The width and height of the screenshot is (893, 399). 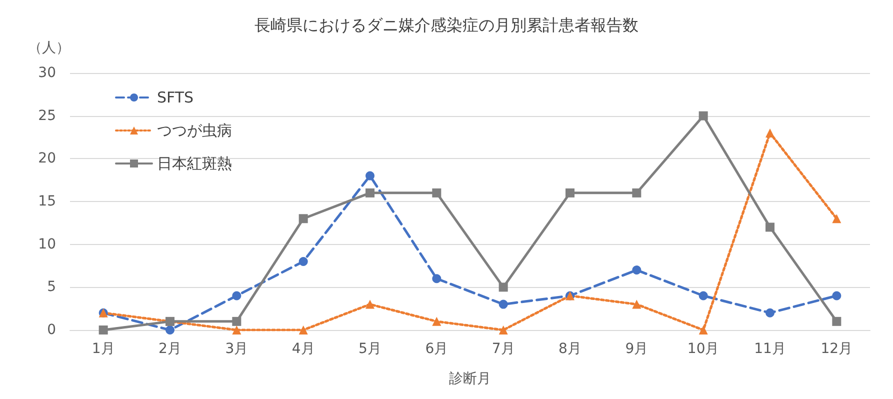 What do you see at coordinates (47, 73) in the screenshot?
I see `y-tick-label: 30` at bounding box center [47, 73].